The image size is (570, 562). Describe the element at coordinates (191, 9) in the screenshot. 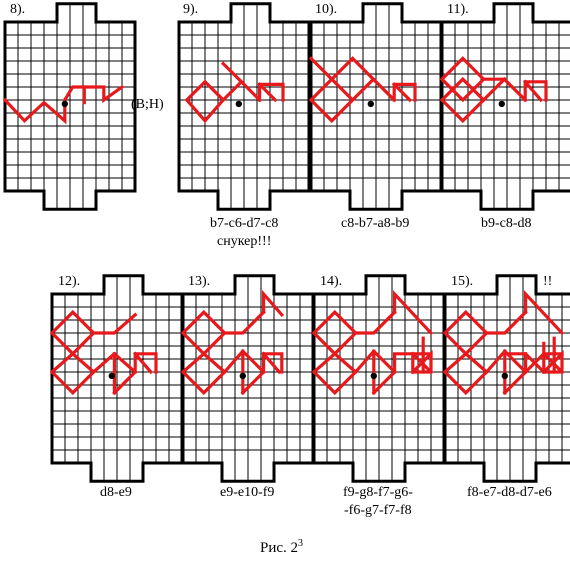

I see `board-label: 9).` at that location.